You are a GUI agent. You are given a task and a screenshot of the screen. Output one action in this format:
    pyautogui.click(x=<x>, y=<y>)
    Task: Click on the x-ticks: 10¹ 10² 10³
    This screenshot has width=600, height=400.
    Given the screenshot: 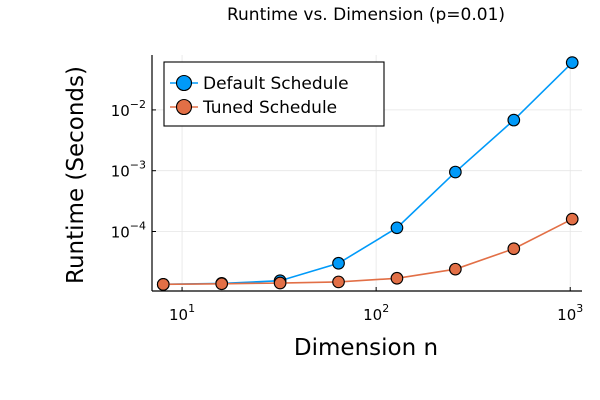 What is the action you would take?
    pyautogui.click(x=376, y=305)
    